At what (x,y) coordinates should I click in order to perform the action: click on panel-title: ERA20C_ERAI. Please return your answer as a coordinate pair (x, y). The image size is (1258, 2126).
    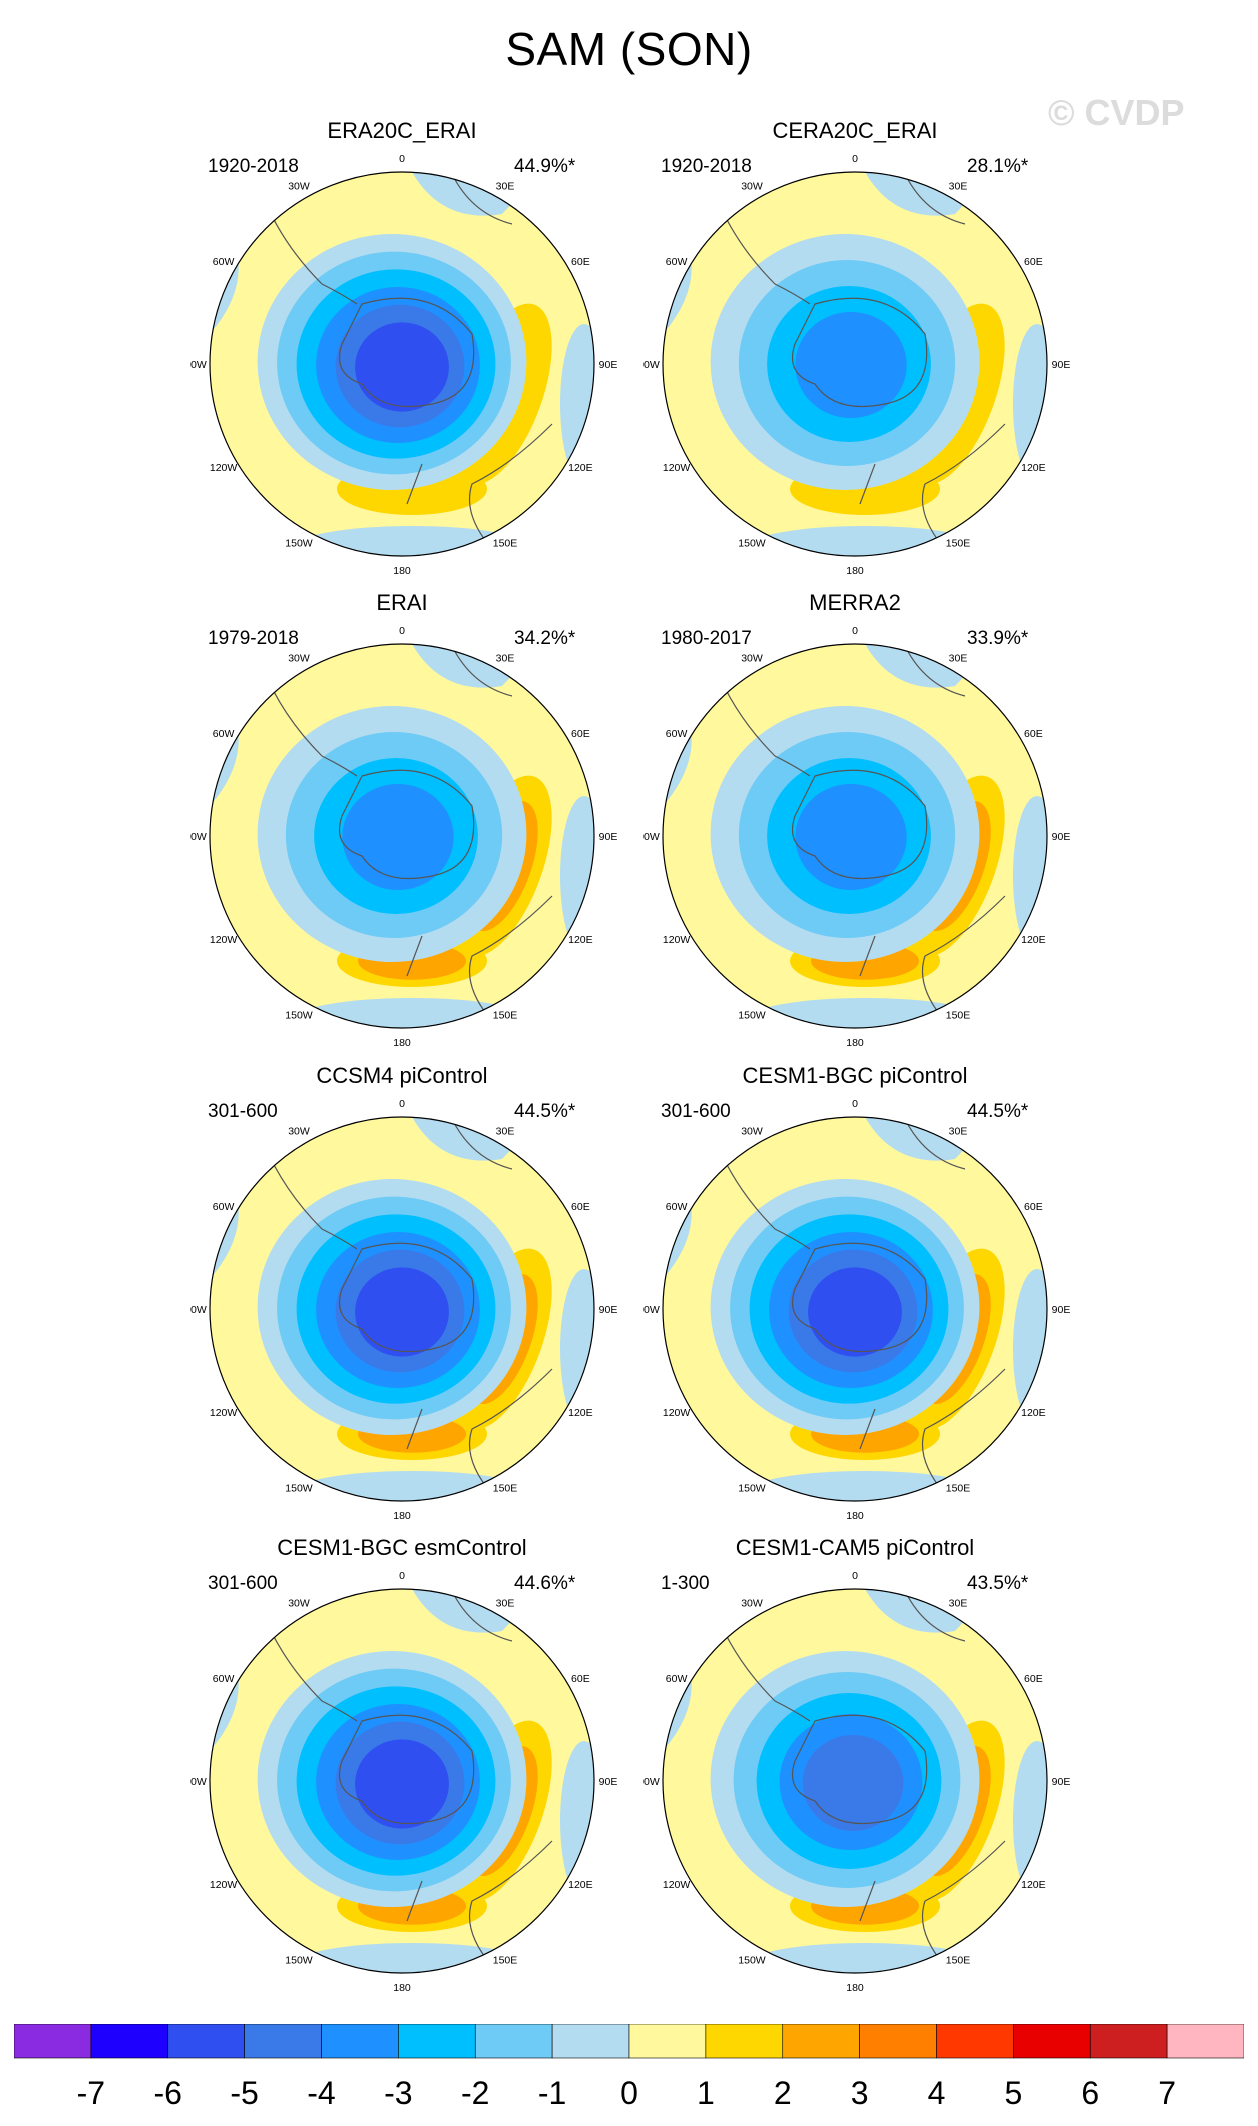
    Looking at the image, I should click on (402, 130).